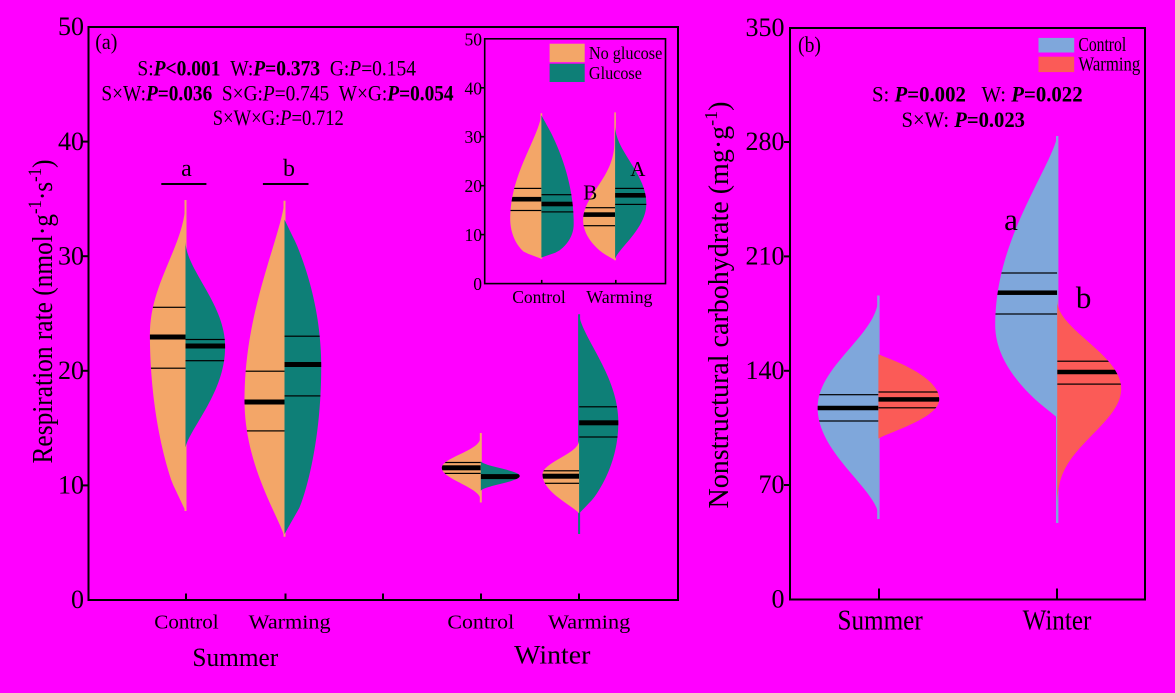 The width and height of the screenshot is (1175, 693). Describe the element at coordinates (106, 41) in the screenshot. I see `svg-text: (a)` at that location.